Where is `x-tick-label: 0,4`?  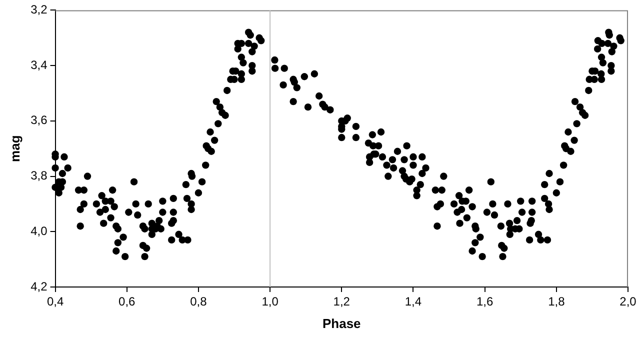
x-tick-label: 0,4 is located at coordinates (55, 301).